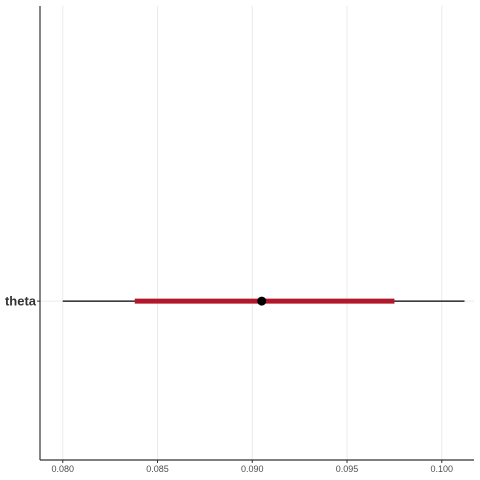 The width and height of the screenshot is (480, 480). I want to click on point-estimate-dot, so click(262, 301).